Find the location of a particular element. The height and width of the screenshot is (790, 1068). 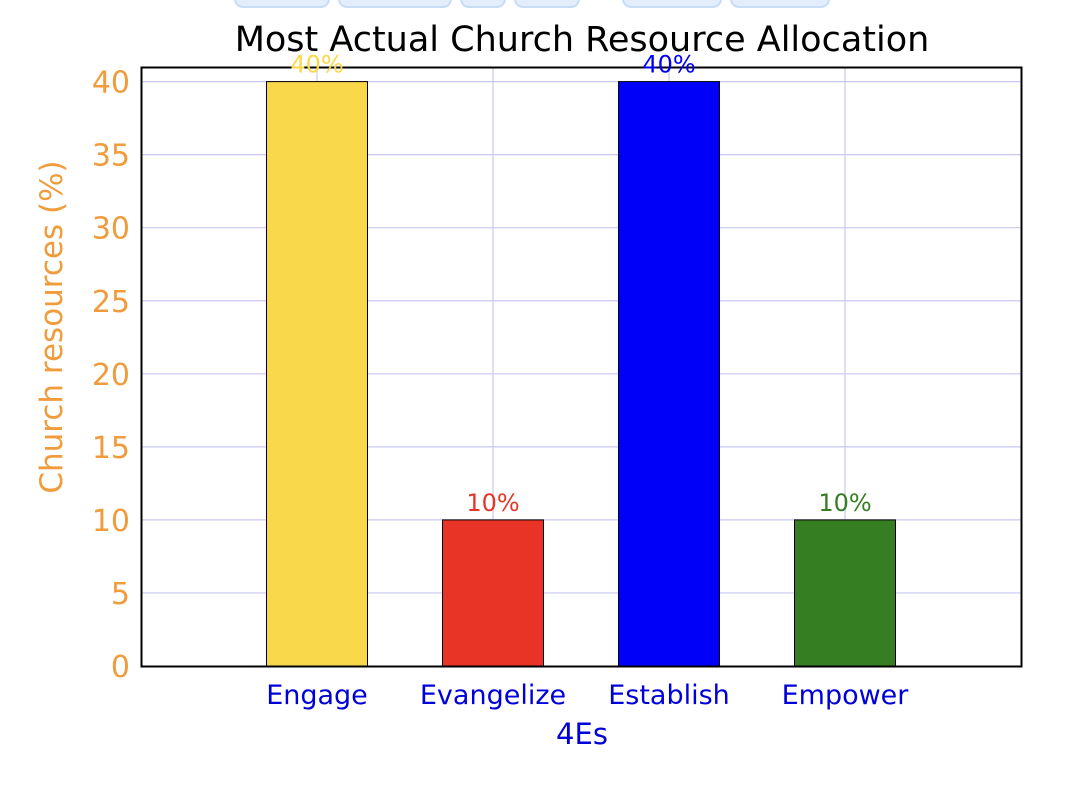

y-tick-label: 10 is located at coordinates (111, 521).